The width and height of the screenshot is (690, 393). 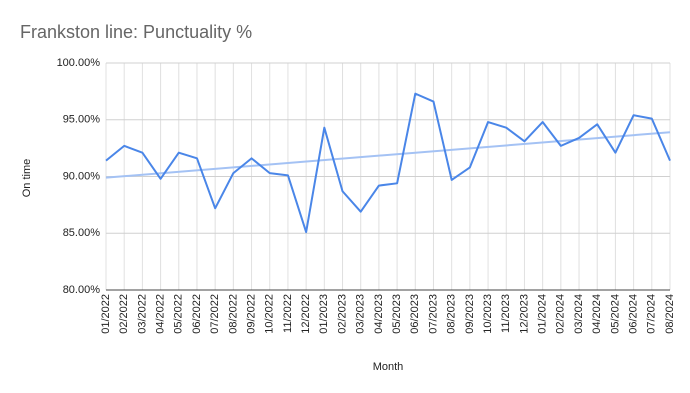 What do you see at coordinates (488, 314) in the screenshot?
I see `x-tick-label: 10/2023` at bounding box center [488, 314].